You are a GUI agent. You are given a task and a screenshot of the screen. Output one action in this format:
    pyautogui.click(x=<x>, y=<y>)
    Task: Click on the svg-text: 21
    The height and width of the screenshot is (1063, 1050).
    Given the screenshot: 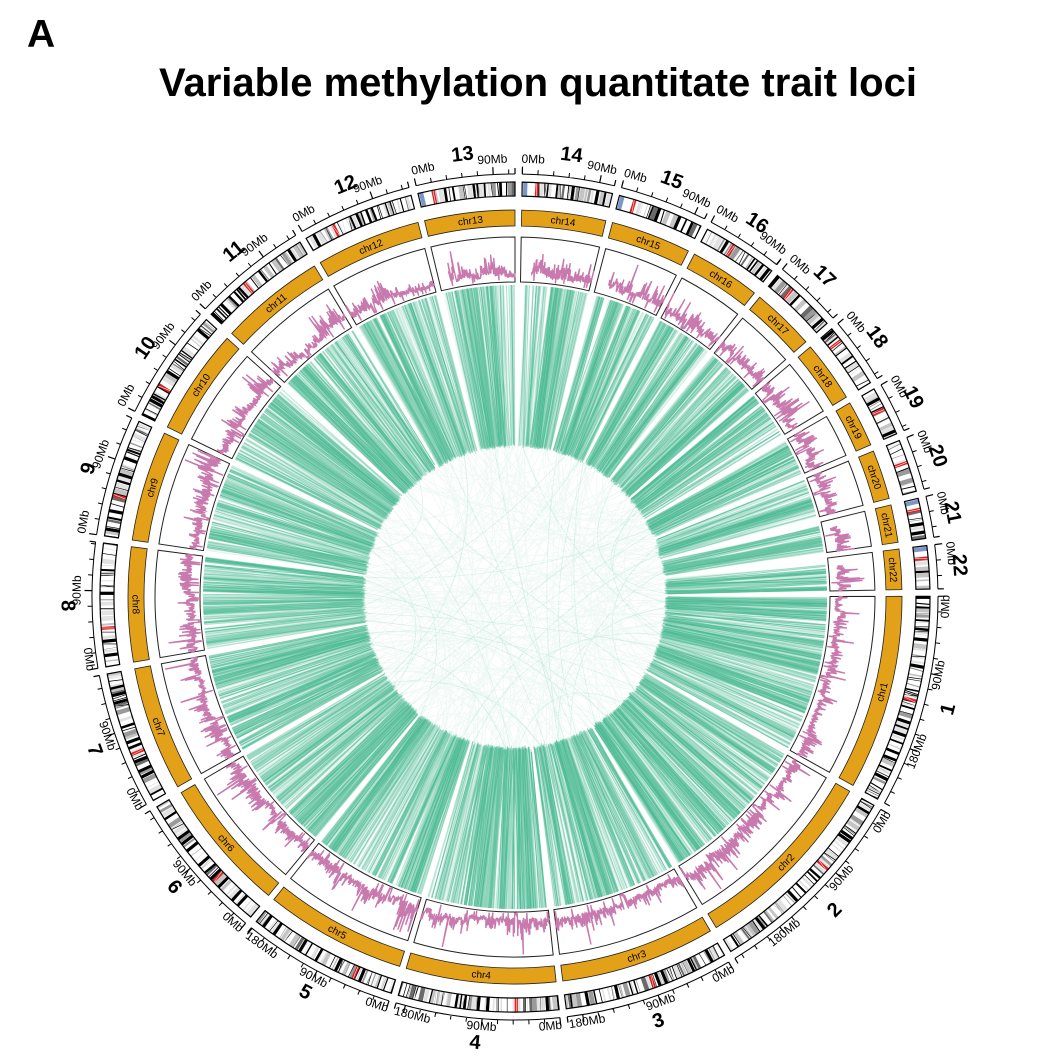 What is the action you would take?
    pyautogui.click(x=953, y=512)
    